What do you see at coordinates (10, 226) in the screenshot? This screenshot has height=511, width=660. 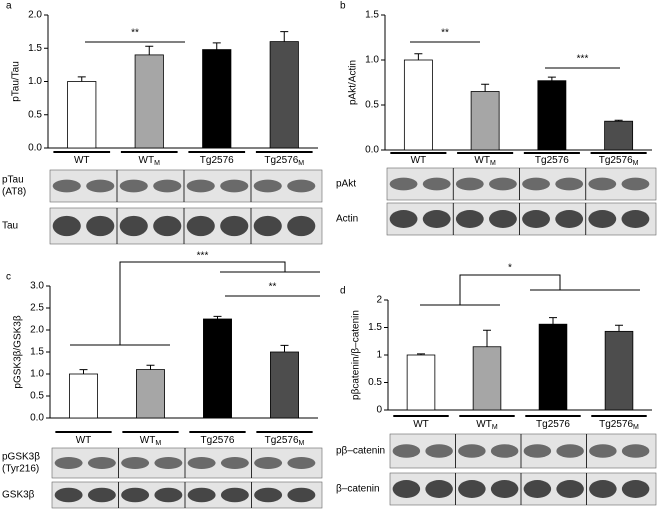 I see `blot-label: Tau` at bounding box center [10, 226].